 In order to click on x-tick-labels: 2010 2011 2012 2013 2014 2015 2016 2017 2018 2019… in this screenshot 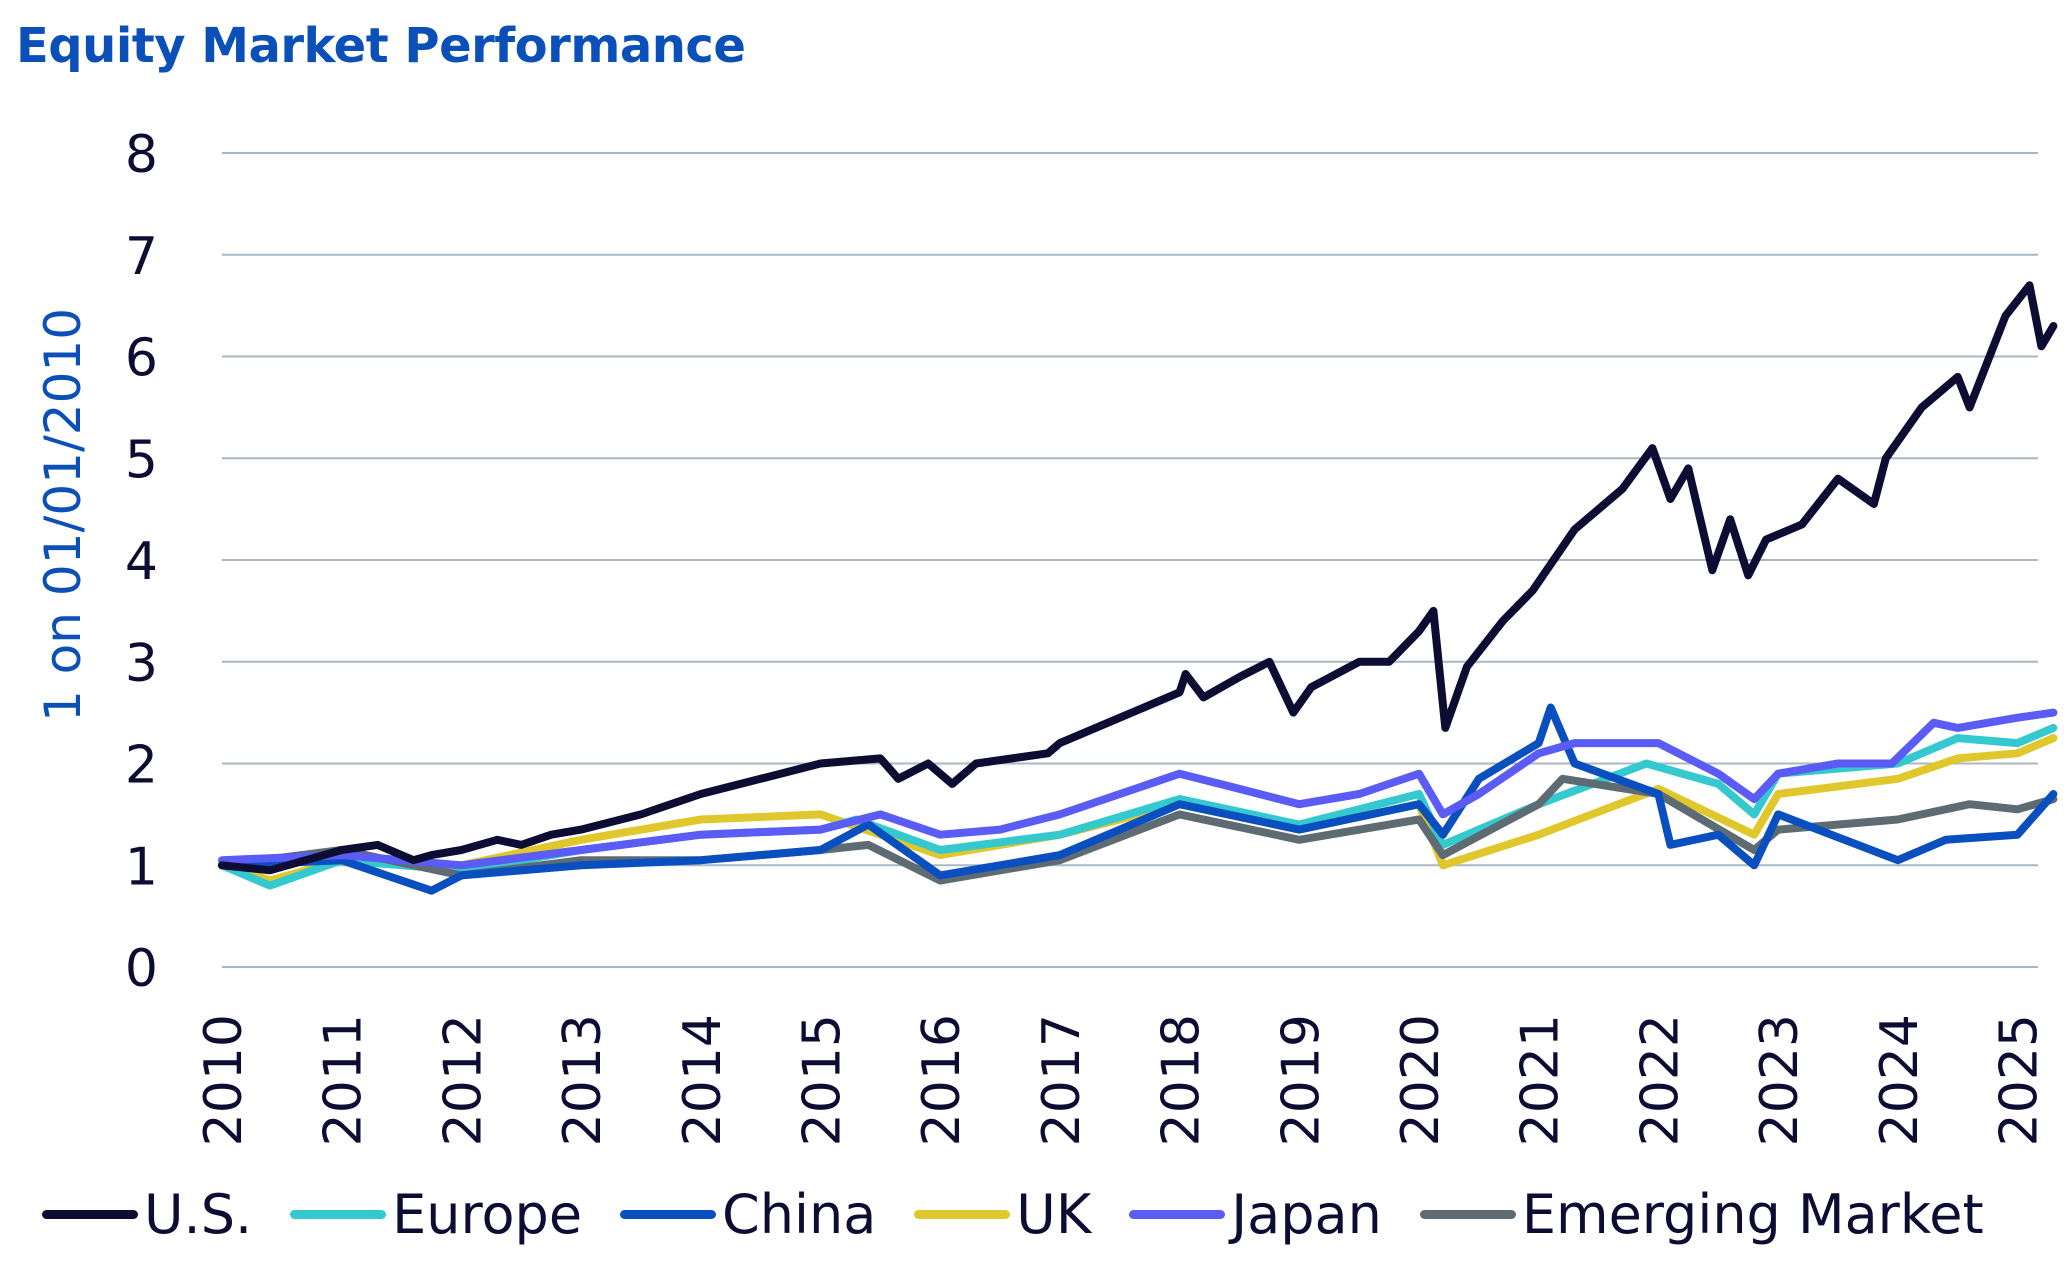, I will do `click(1122, 1080)`.